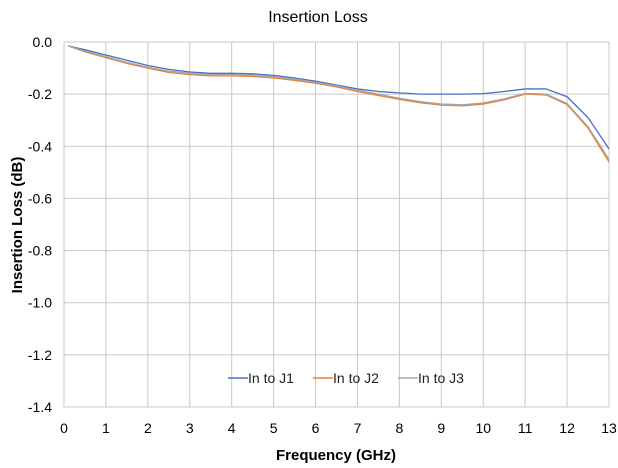  Describe the element at coordinates (336, 455) in the screenshot. I see `x-axis-label: Frequency (GHz)` at that location.